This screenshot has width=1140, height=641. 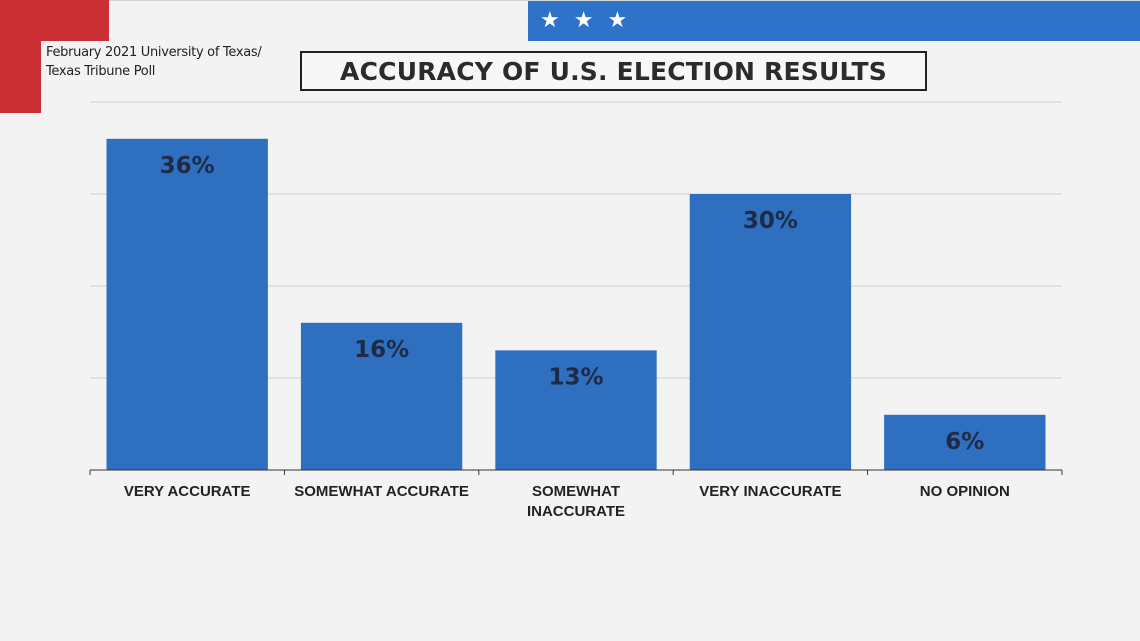 I want to click on chart-title: ACCURACY OF U.S. ELECTION RESULTS, so click(x=613, y=71).